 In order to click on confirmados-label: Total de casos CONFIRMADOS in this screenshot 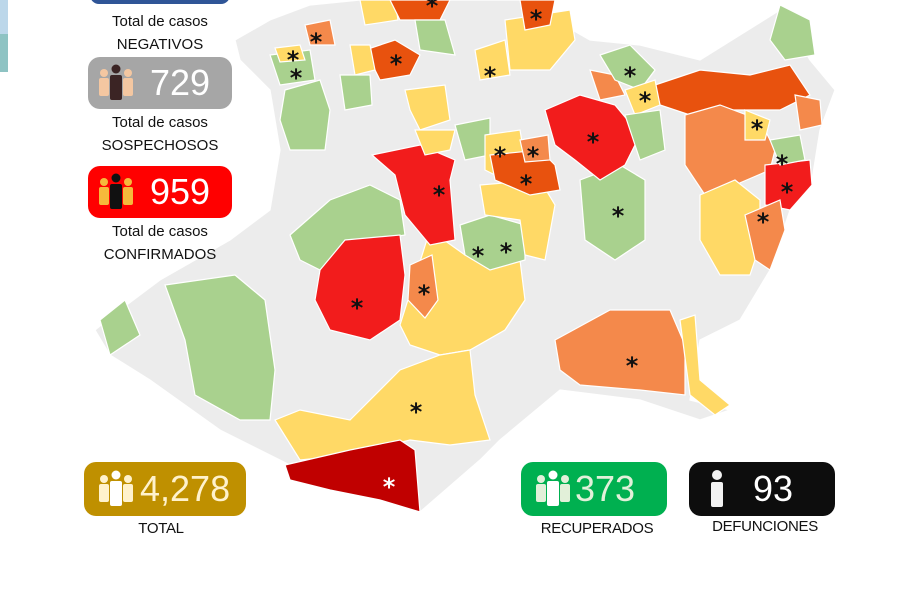, I will do `click(160, 243)`.